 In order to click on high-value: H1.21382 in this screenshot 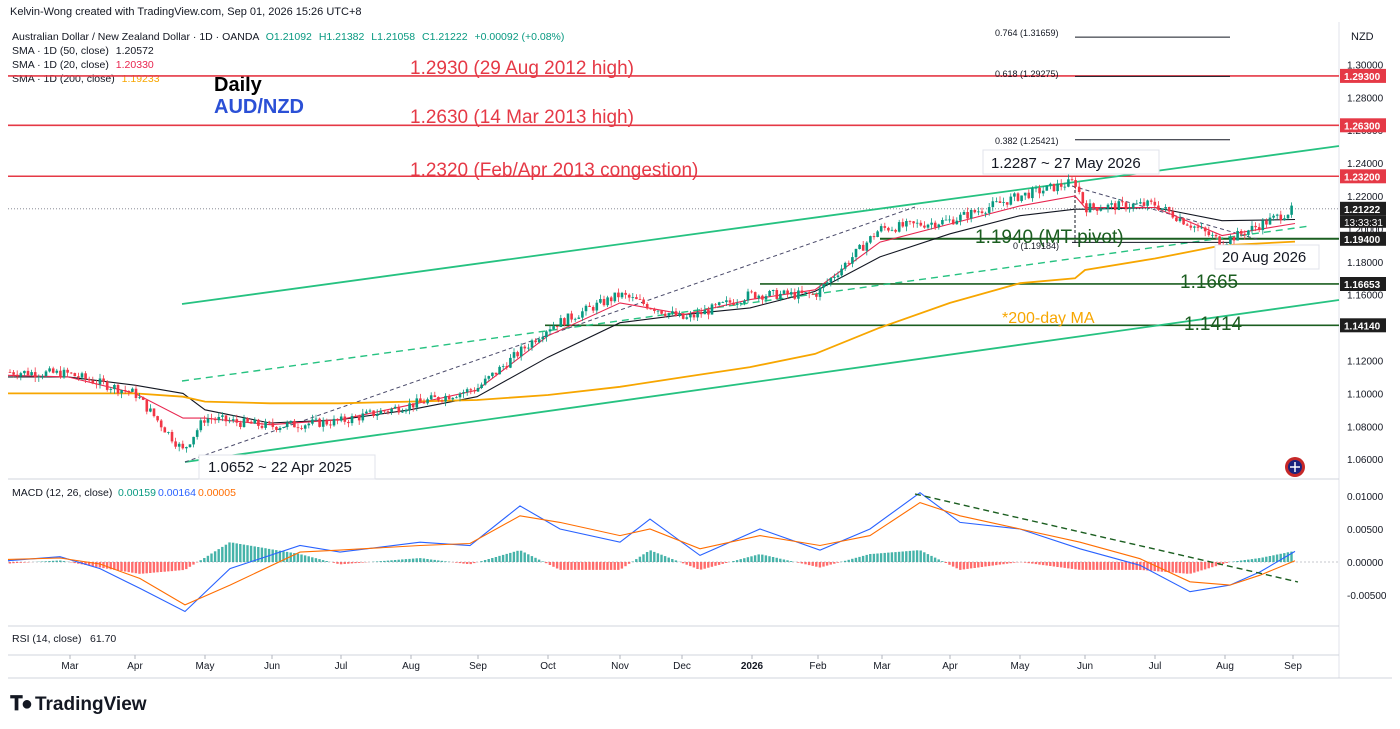, I will do `click(341, 37)`.